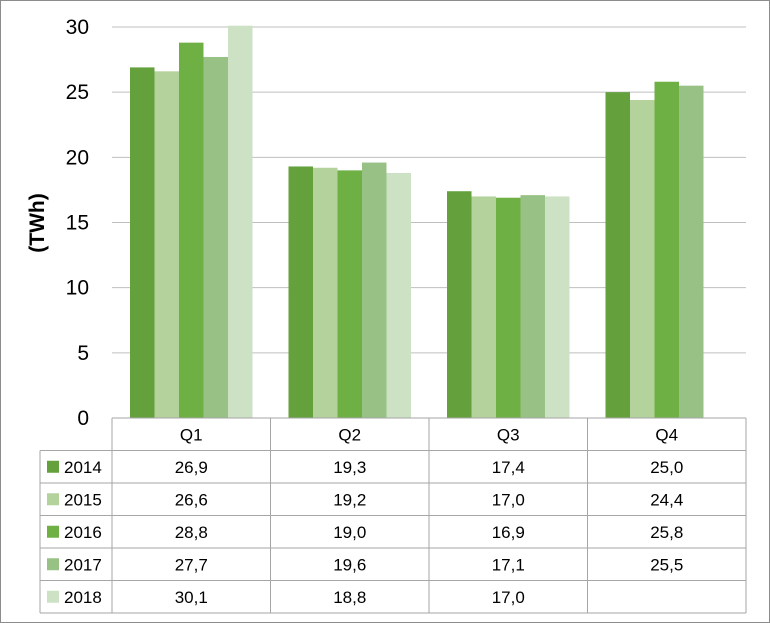 The width and height of the screenshot is (770, 623). I want to click on data-label: 26,6, so click(191, 499).